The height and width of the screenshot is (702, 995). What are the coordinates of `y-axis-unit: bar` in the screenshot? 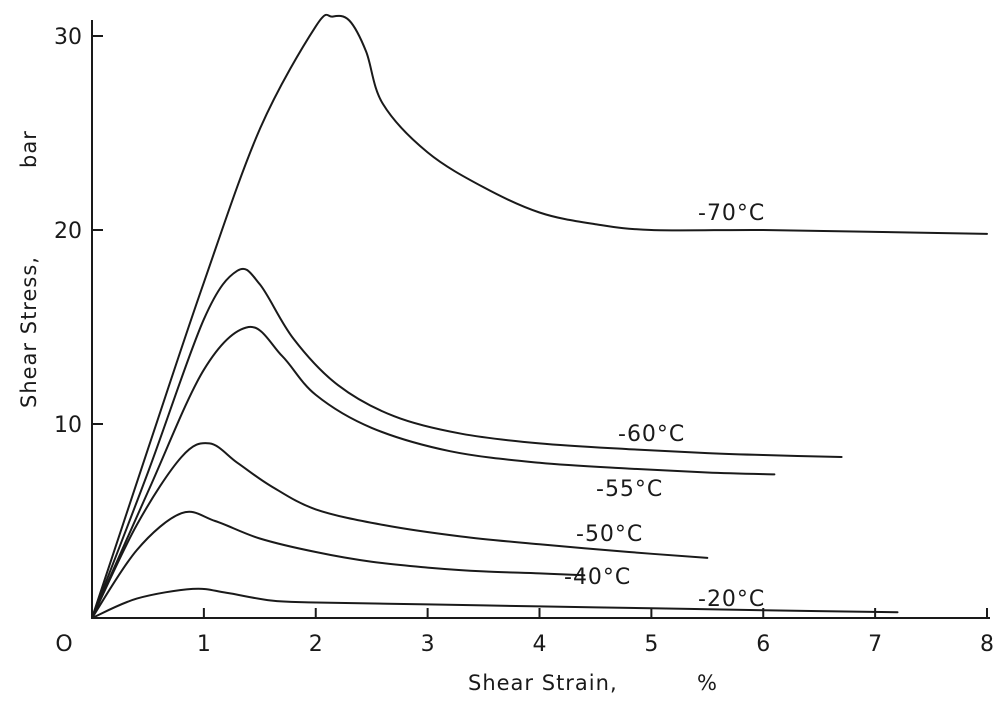 It's located at (29, 149).